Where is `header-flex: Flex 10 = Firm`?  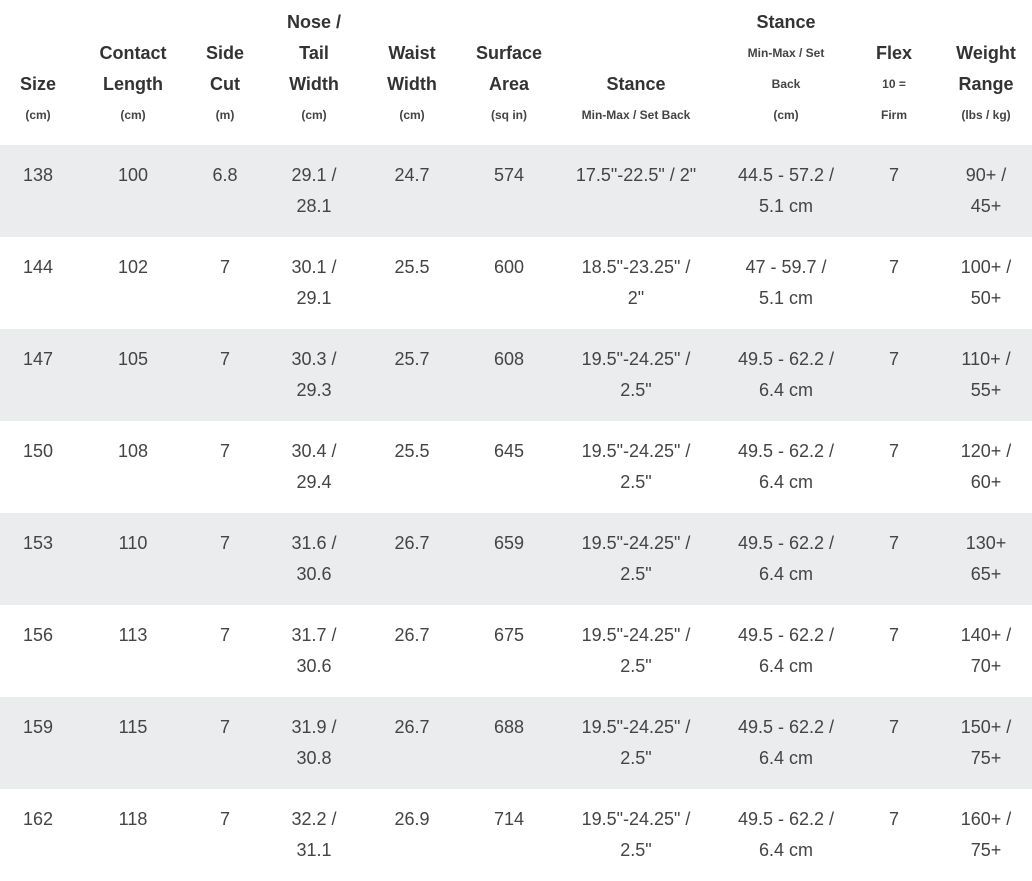 header-flex: Flex 10 = Firm is located at coordinates (894, 91).